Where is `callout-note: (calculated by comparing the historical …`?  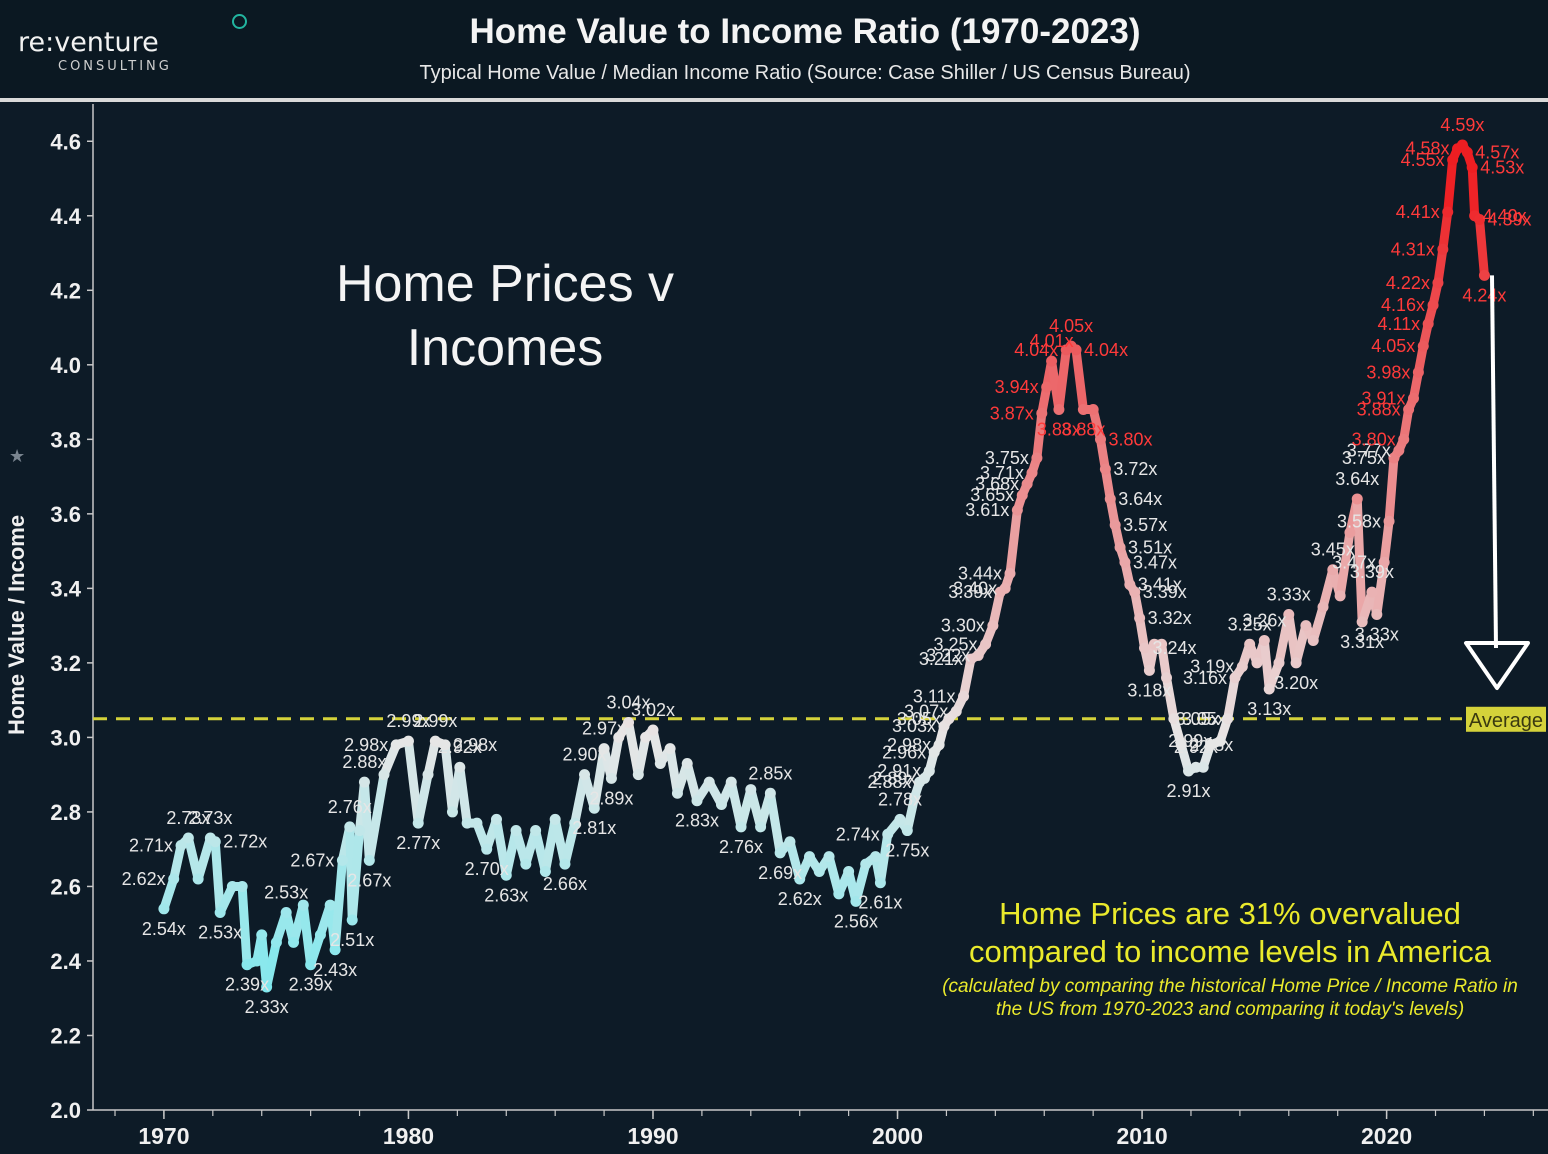
callout-note: (calculated by comparing the historical … is located at coordinates (1230, 998).